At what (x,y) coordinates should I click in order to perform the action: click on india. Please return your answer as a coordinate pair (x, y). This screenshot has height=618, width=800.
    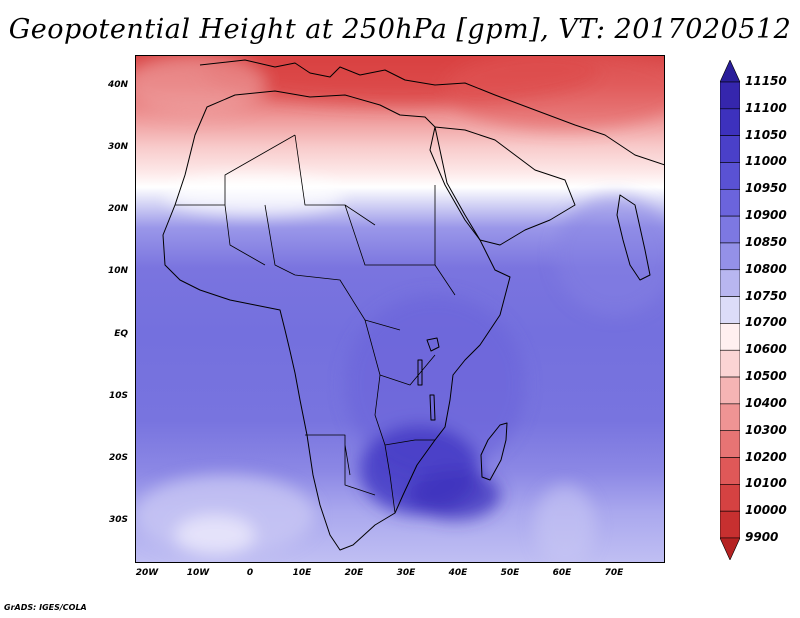
    Looking at the image, I should click on (633, 237).